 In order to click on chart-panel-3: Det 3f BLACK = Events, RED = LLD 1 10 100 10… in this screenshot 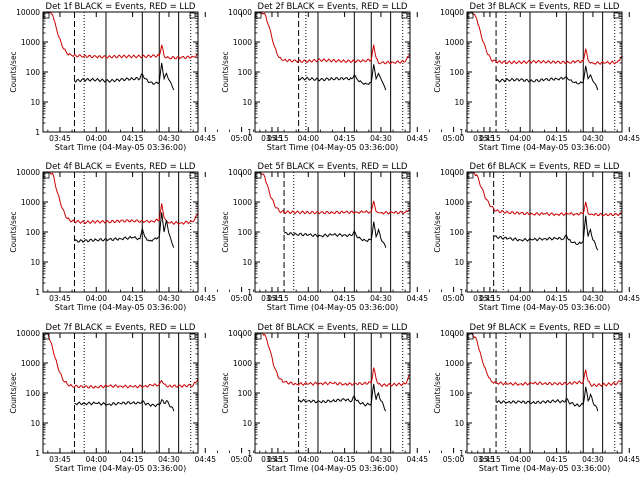, I will do `click(536, 77)`.